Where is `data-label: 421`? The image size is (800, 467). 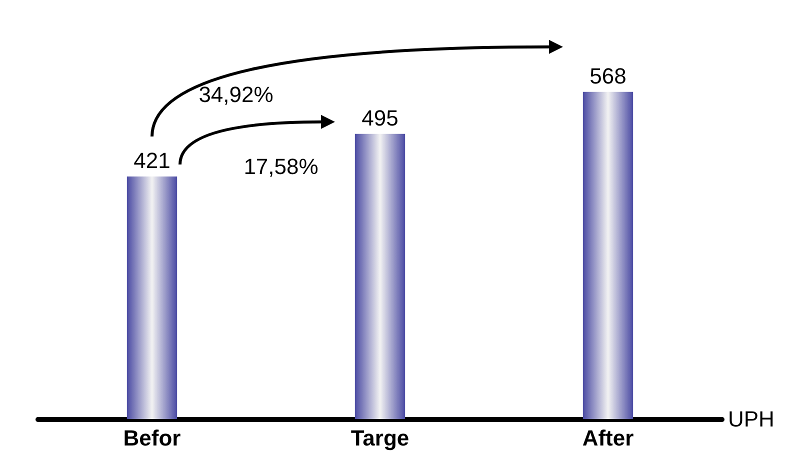 data-label: 421 is located at coordinates (152, 161).